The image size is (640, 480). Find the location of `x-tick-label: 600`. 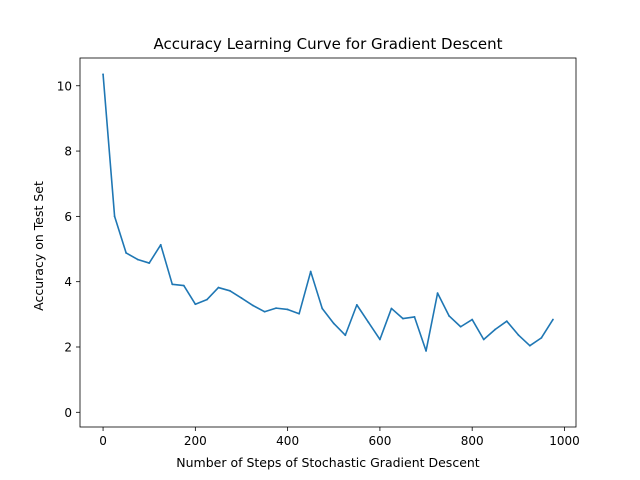

x-tick-label: 600 is located at coordinates (379, 441).